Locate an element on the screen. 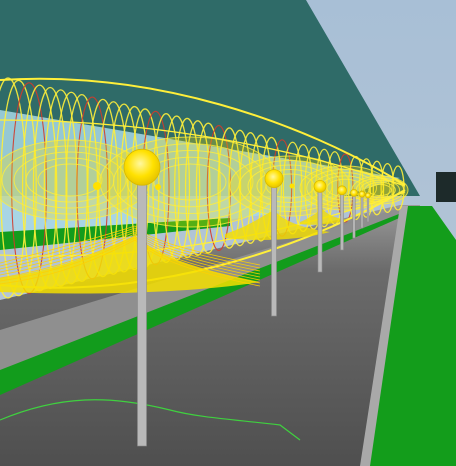  beam-lobe is located at coordinates (75, 180).